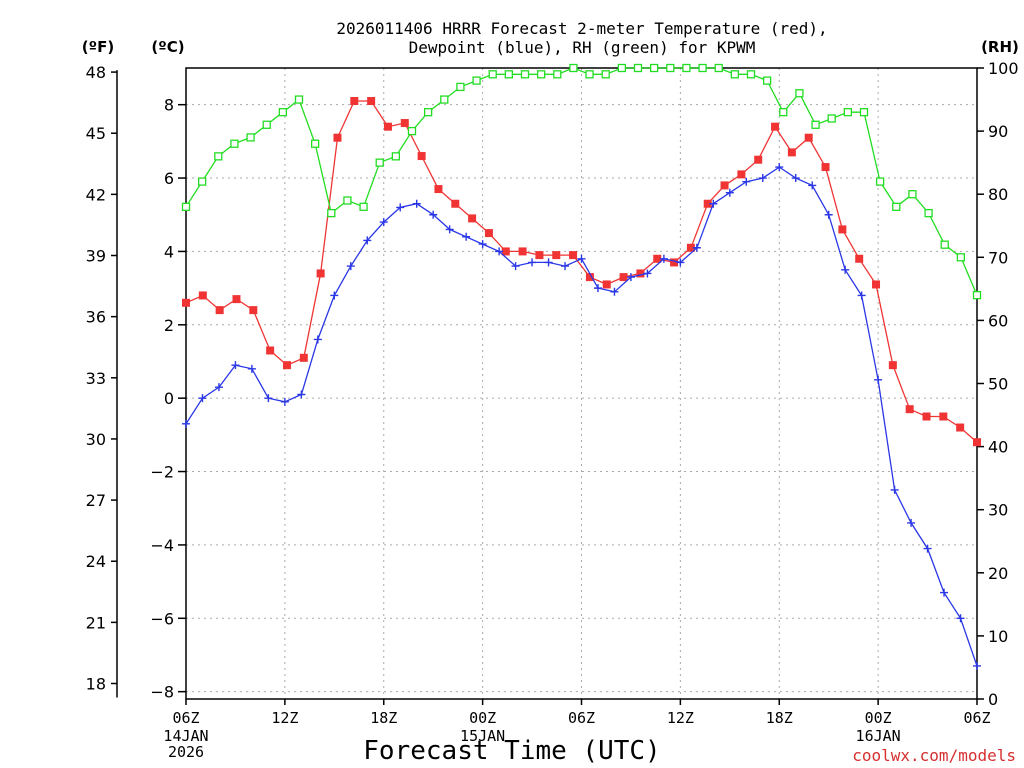  What do you see at coordinates (96, 561) in the screenshot?
I see `fahrenheit-tick-label: 24` at bounding box center [96, 561].